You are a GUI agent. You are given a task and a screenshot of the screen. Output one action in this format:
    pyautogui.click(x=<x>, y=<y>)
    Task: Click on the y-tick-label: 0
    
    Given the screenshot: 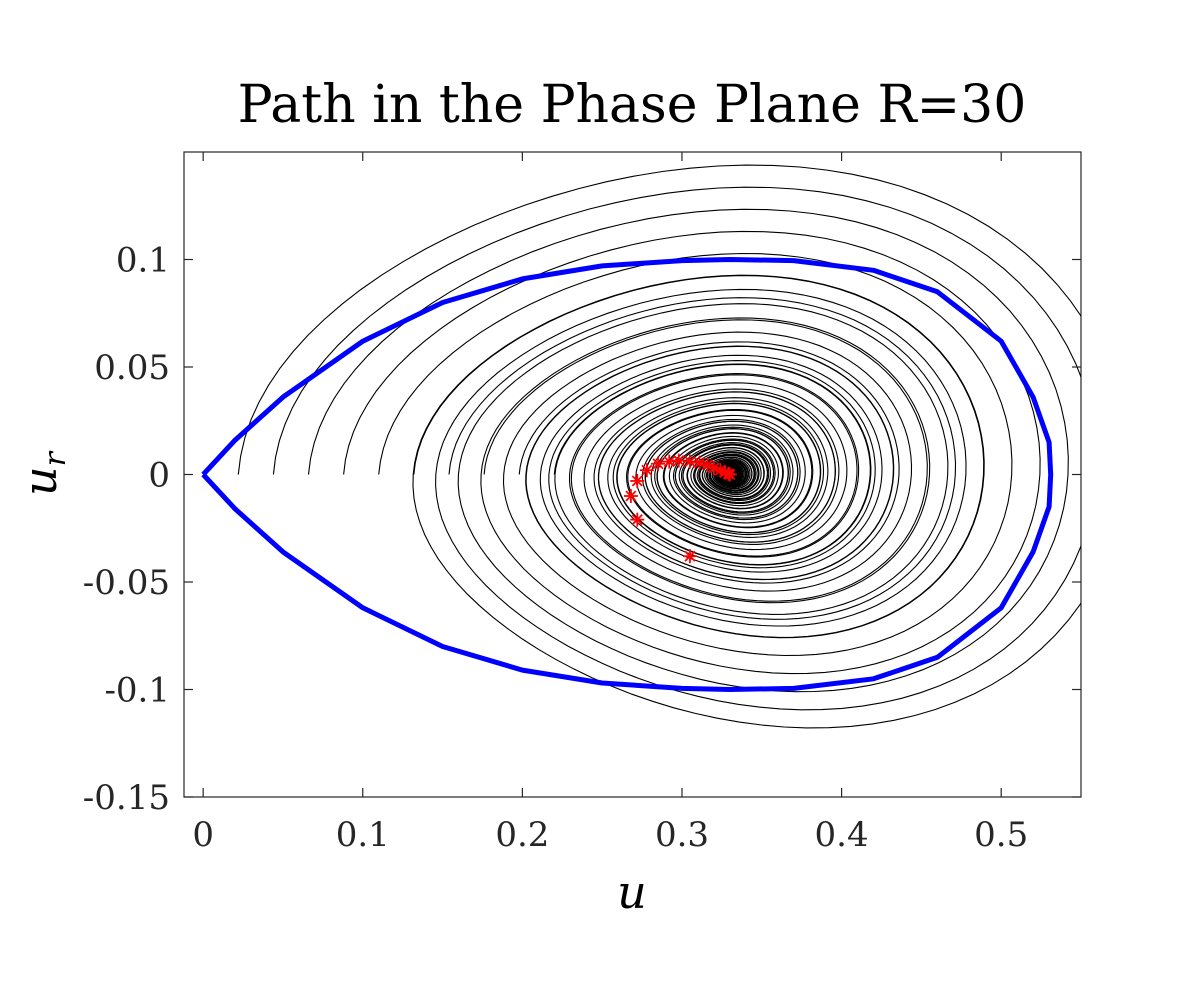 What is the action you would take?
    pyautogui.click(x=159, y=476)
    